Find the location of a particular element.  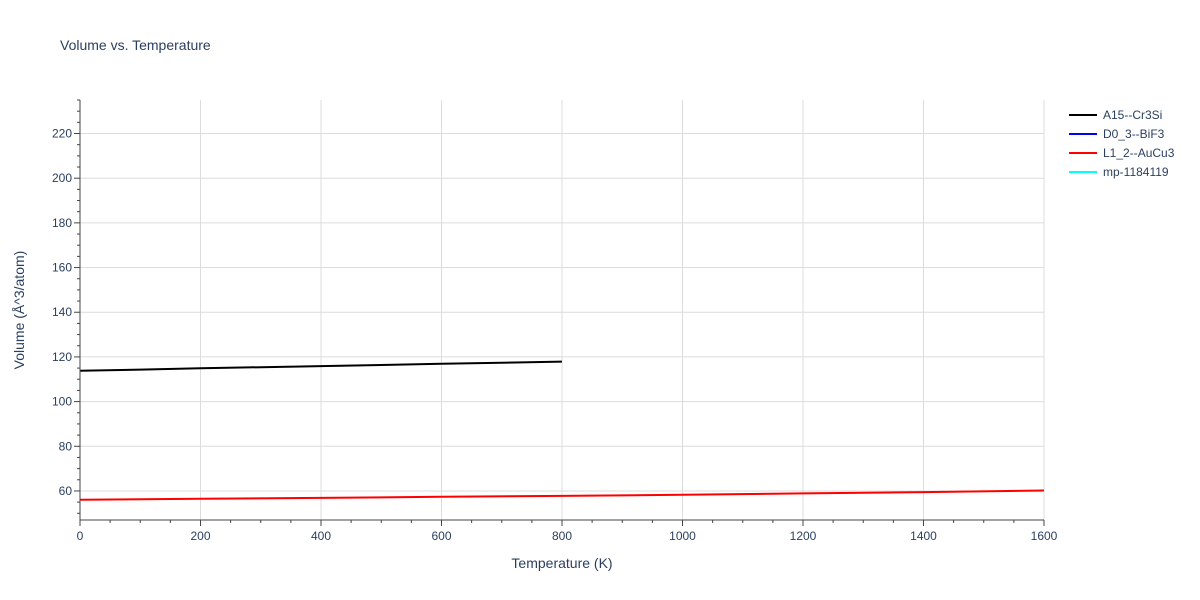

x-tick-label: 1200 is located at coordinates (803, 536).